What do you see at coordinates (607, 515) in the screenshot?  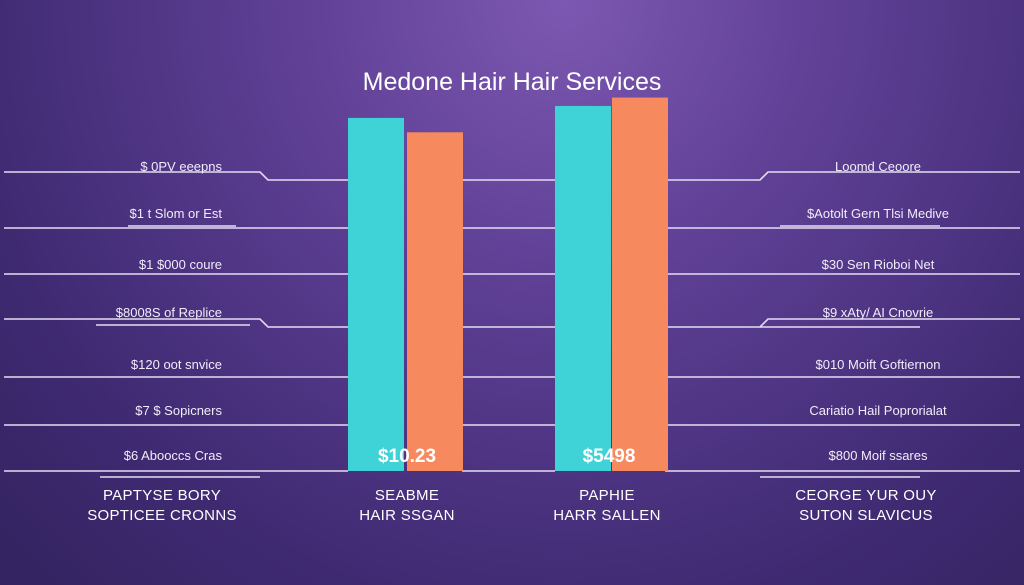 I see `category-label: HARR SALLEN` at bounding box center [607, 515].